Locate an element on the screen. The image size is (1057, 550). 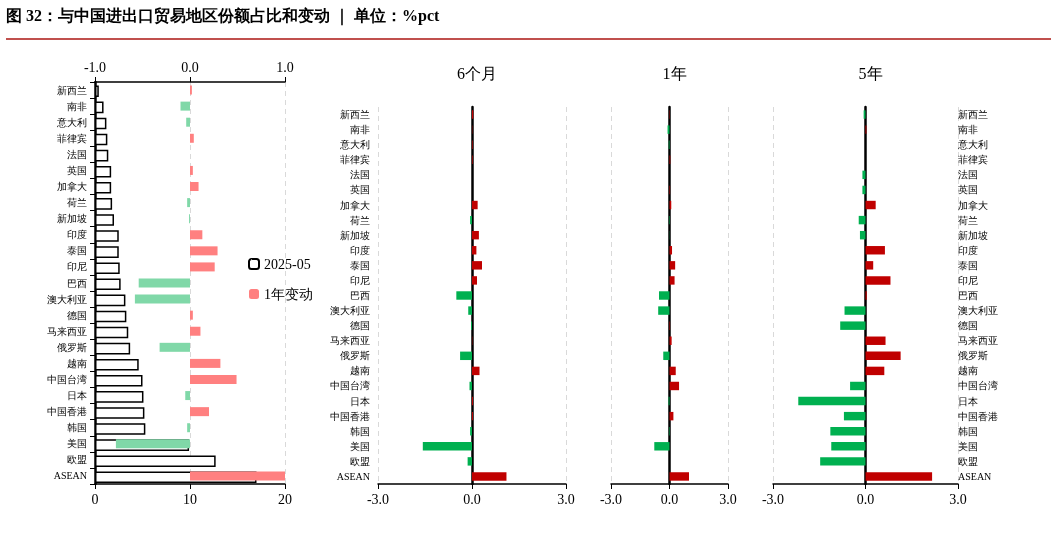
y-tick-label: 中国香港 is located at coordinates (67, 412).